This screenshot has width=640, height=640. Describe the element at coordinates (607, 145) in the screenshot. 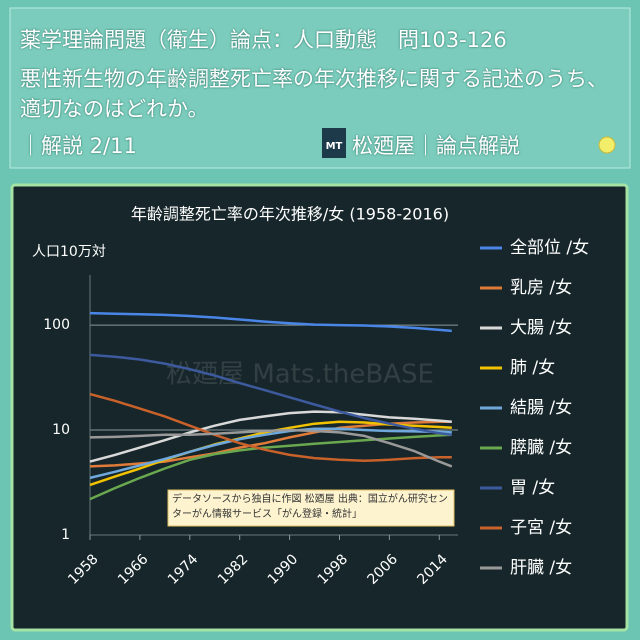

I see `indicator` at that location.